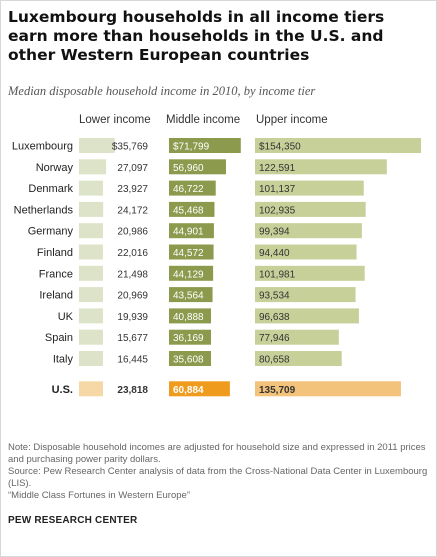 This screenshot has height=557, width=437. What do you see at coordinates (188, 210) in the screenshot?
I see `data-label: 45,468` at bounding box center [188, 210].